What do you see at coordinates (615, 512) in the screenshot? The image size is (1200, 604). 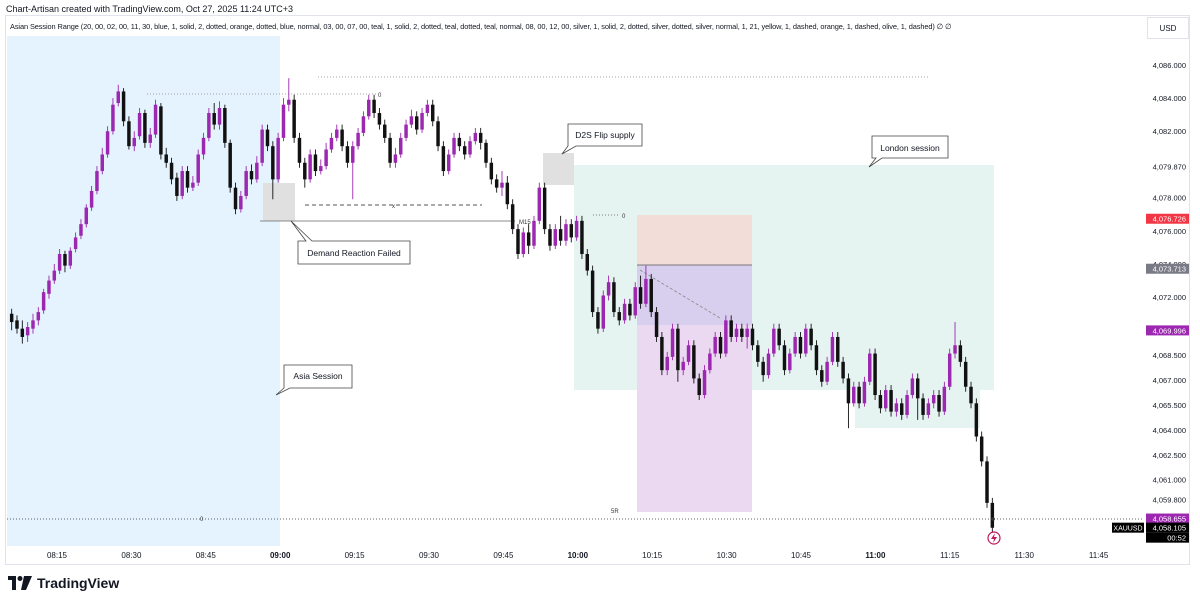 I see `five-r-label: 5R` at bounding box center [615, 512].